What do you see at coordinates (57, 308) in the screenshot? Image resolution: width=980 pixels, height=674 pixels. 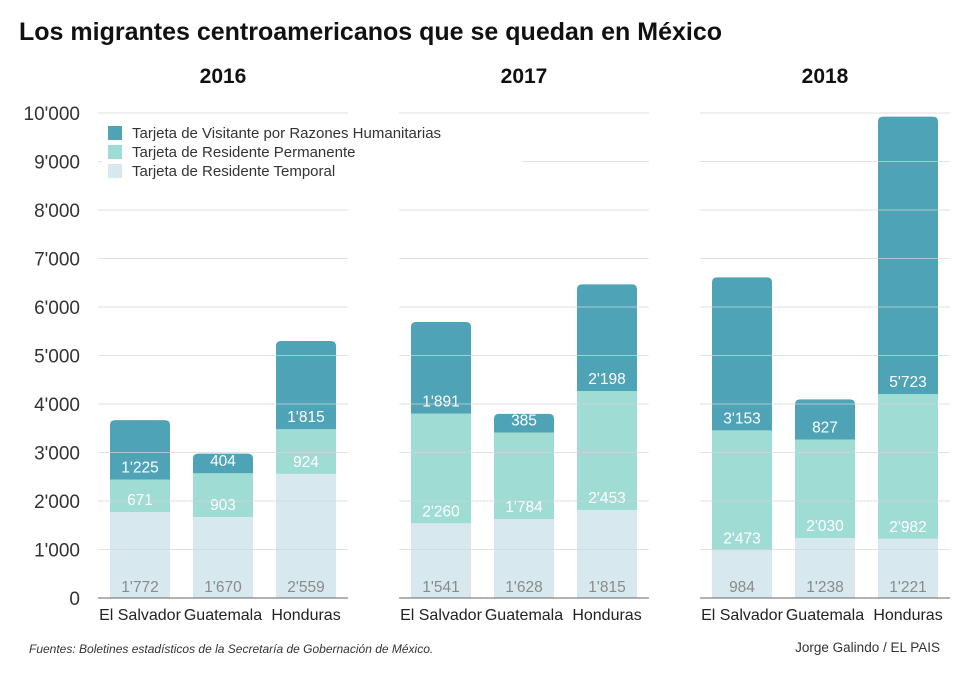 I see `y-tick-label: 6'000` at bounding box center [57, 308].